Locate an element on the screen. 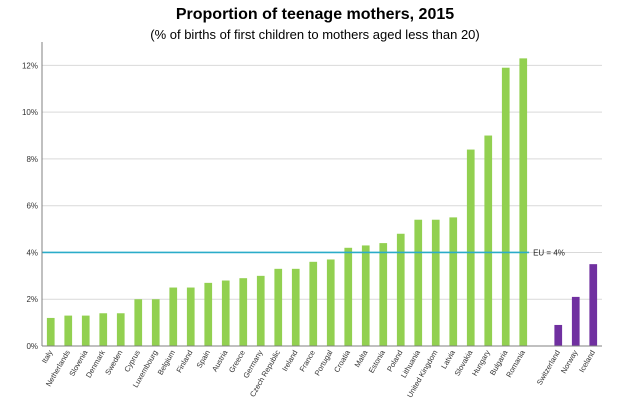 This screenshot has height=420, width=630. bar-iceland is located at coordinates (593, 305).